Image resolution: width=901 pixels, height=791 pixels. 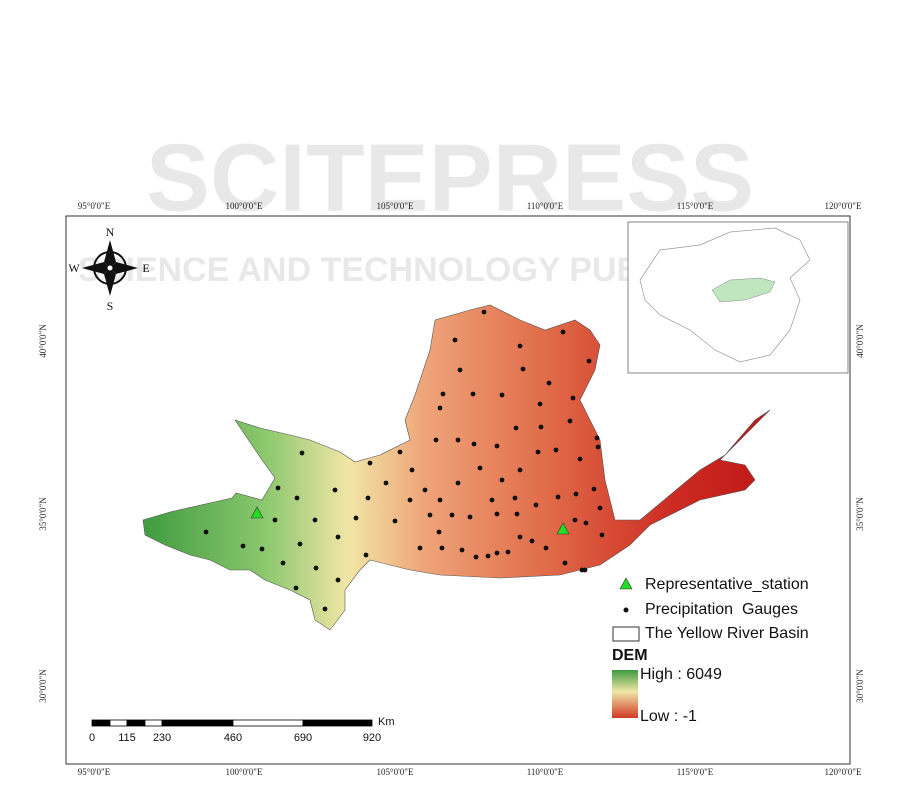 I want to click on longitude-label: 110°0'0"E, so click(x=545, y=206).